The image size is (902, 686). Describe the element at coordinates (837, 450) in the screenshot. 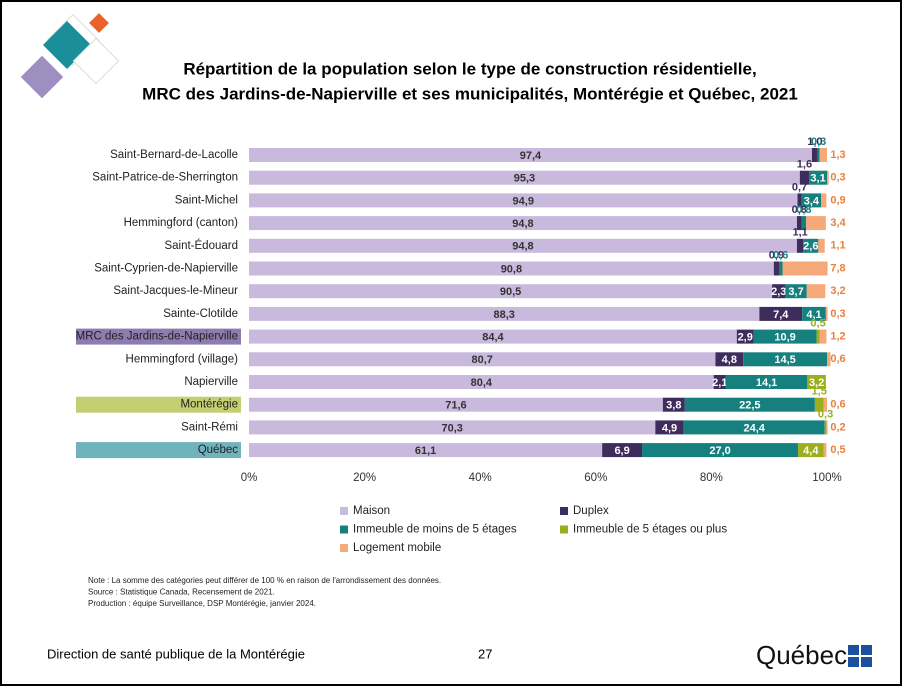

I see `value-label: 0,5` at that location.